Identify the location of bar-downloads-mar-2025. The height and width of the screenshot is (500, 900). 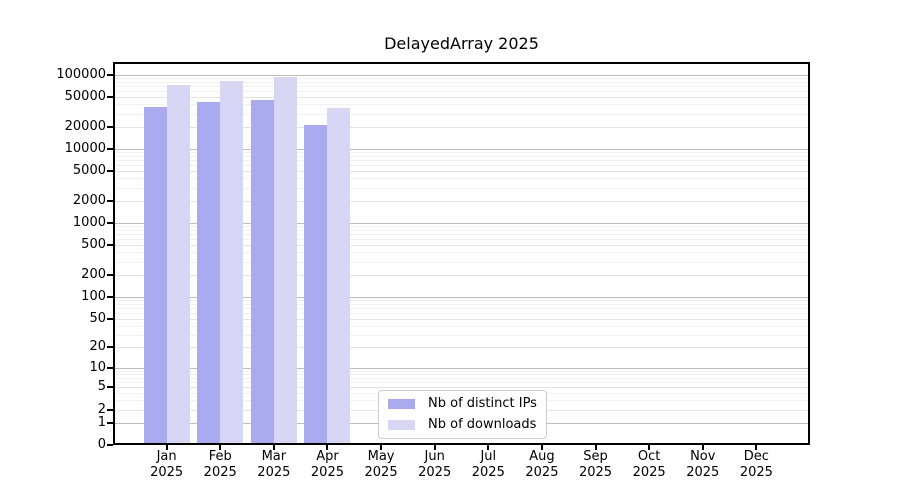
(285, 261).